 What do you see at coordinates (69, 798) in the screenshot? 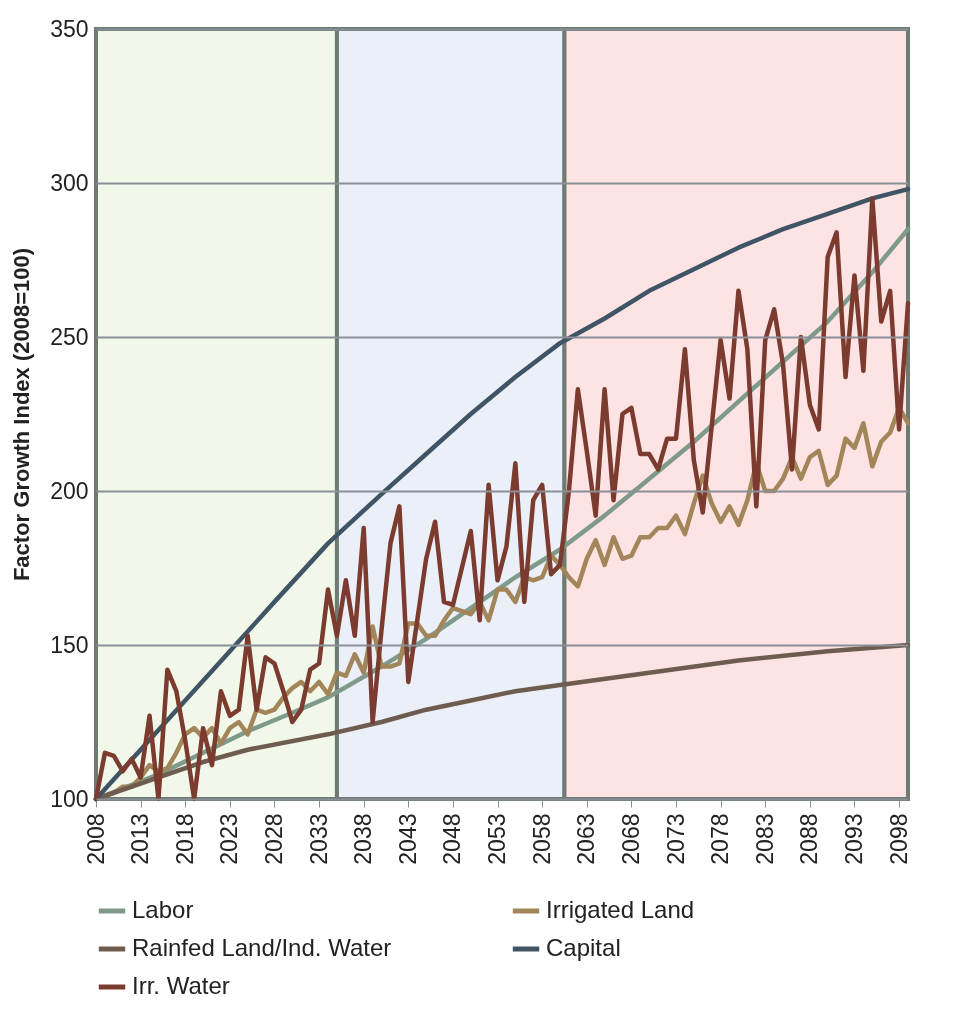
I see `y-tick-label: 100` at bounding box center [69, 798].